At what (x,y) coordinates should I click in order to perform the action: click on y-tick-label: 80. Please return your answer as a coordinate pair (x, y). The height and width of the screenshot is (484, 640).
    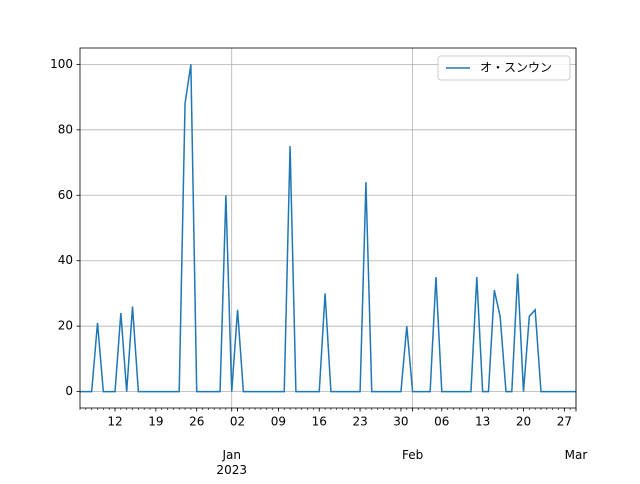
    Looking at the image, I should click on (65, 129).